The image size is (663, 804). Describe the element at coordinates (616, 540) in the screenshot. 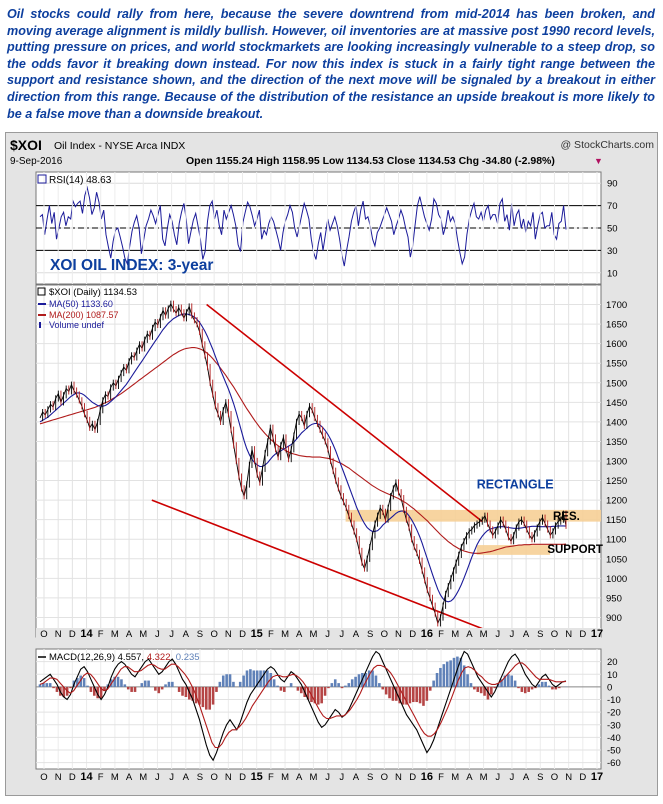

I see `price-tick-label: 1100` at that location.